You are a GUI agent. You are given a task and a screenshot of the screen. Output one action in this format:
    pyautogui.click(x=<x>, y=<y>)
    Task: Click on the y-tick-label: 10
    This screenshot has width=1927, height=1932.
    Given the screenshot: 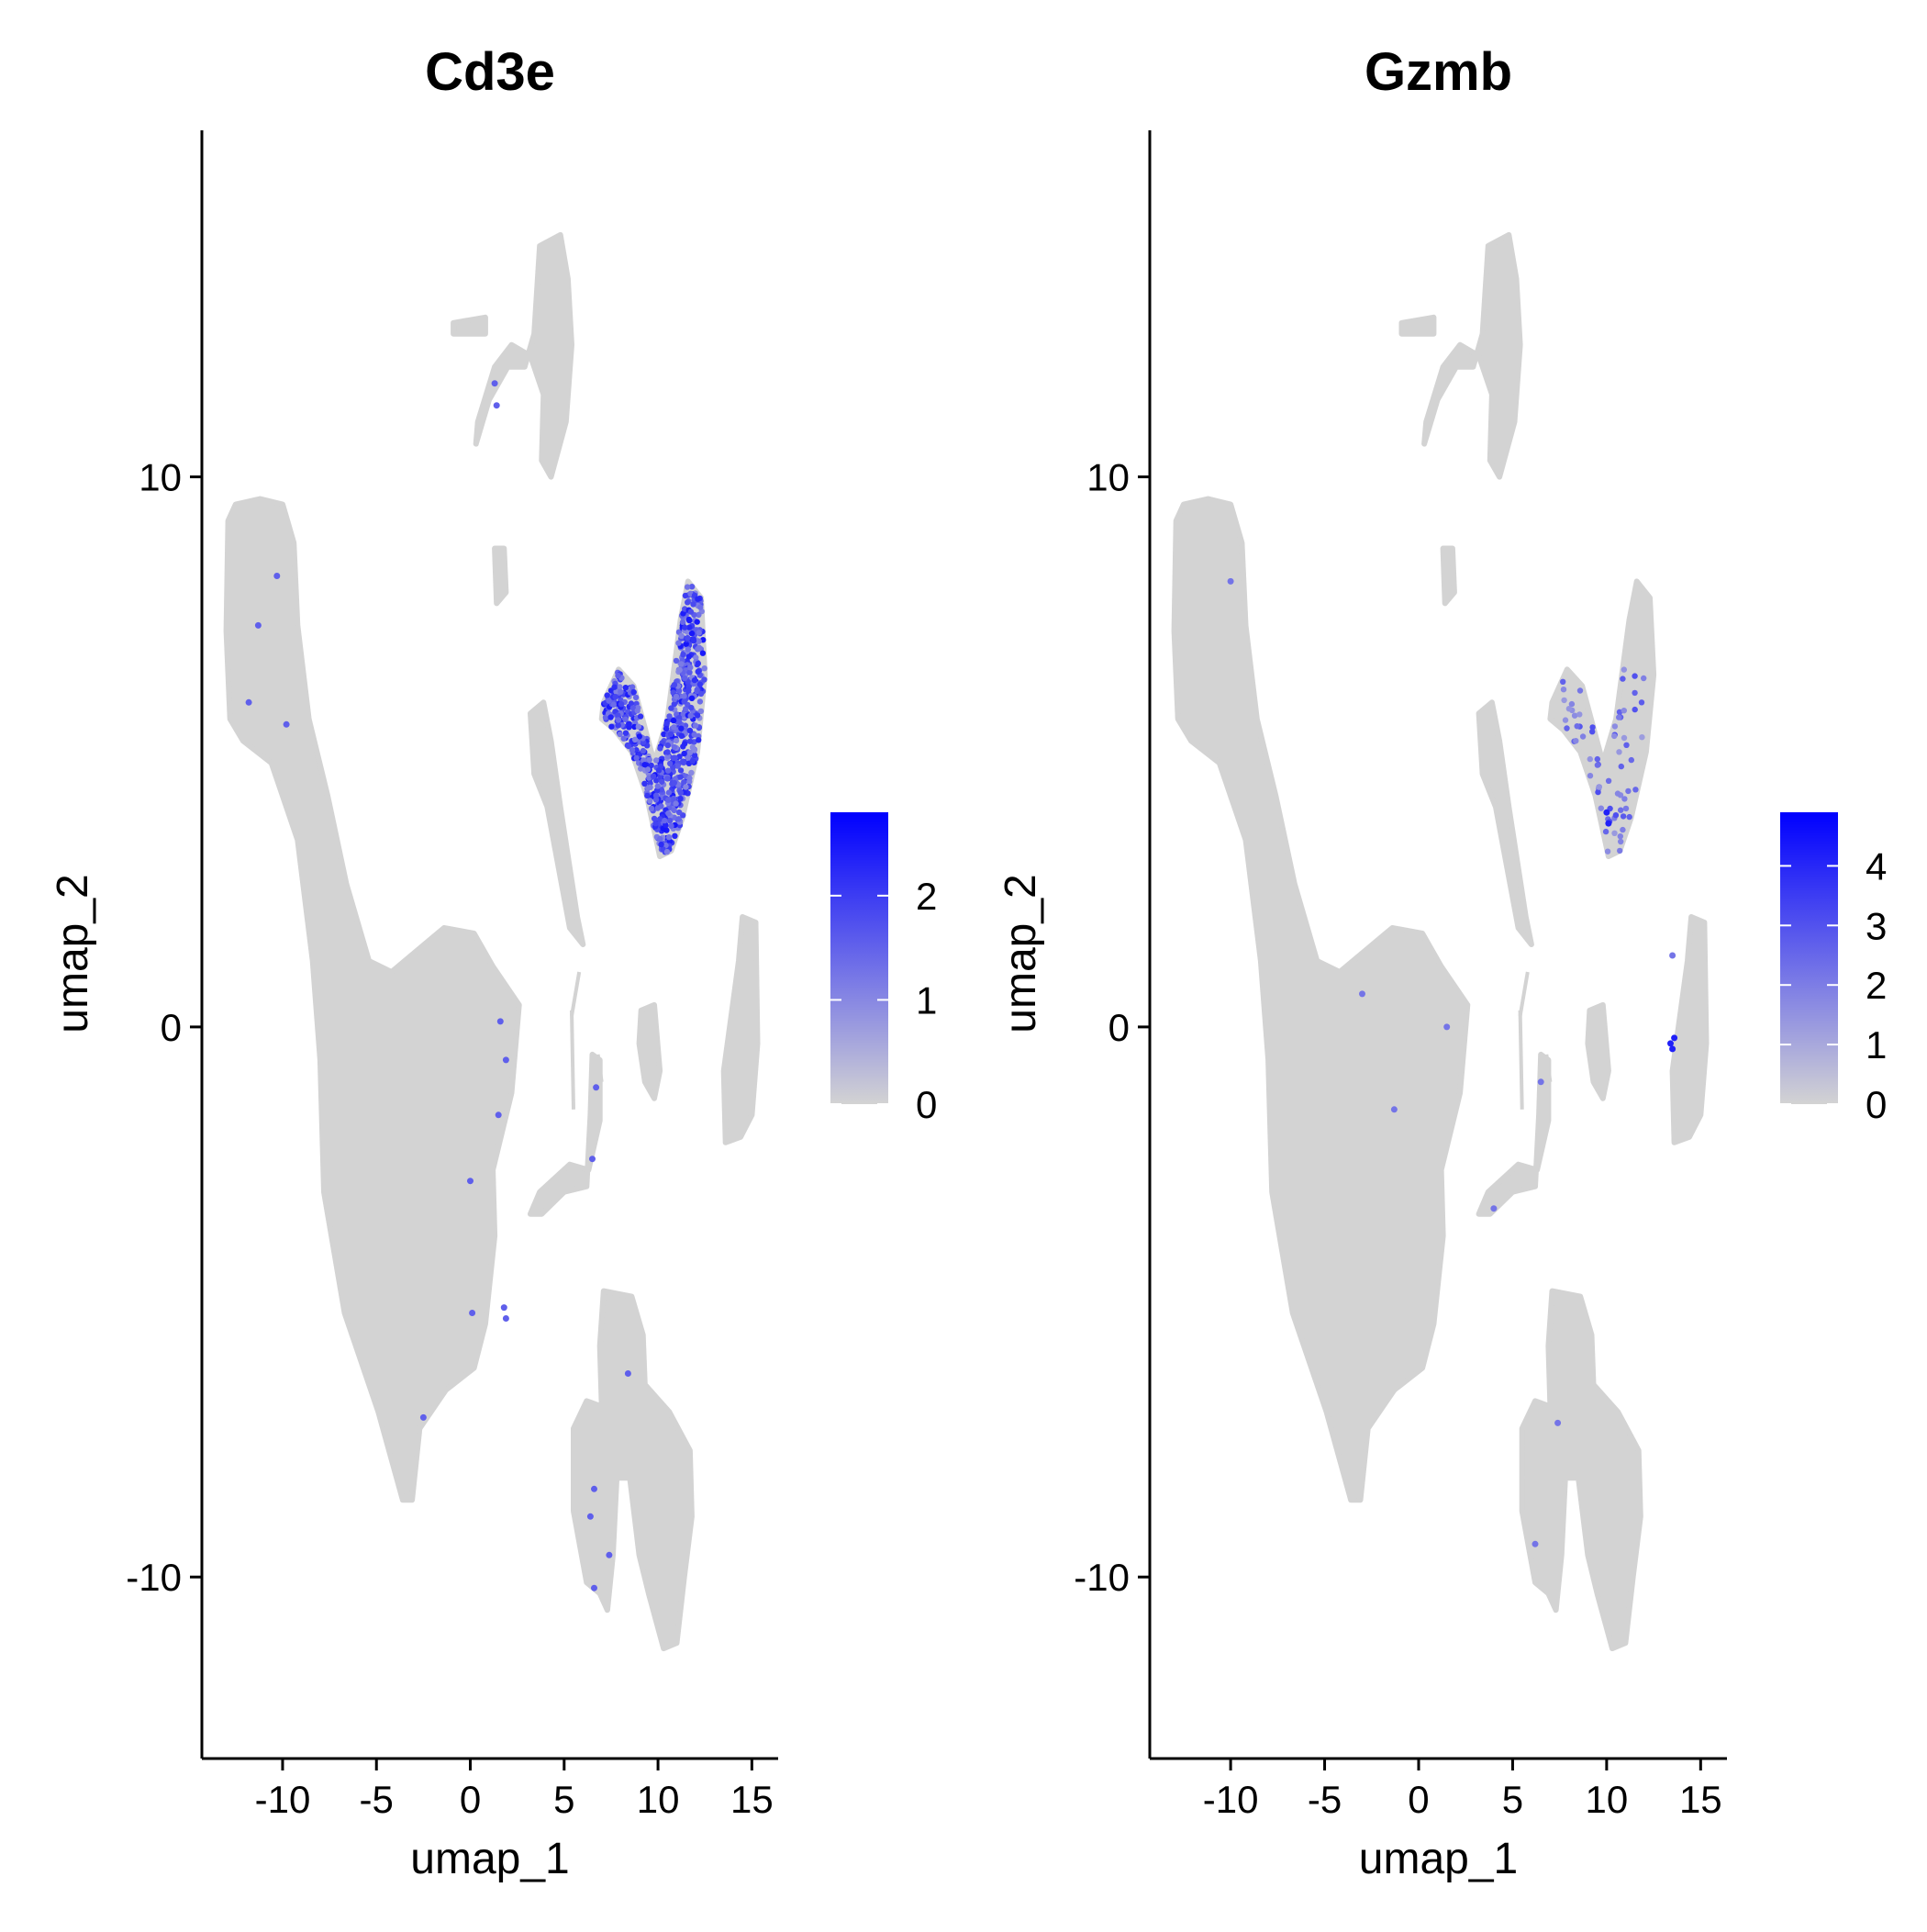 What is the action you would take?
    pyautogui.click(x=1108, y=478)
    